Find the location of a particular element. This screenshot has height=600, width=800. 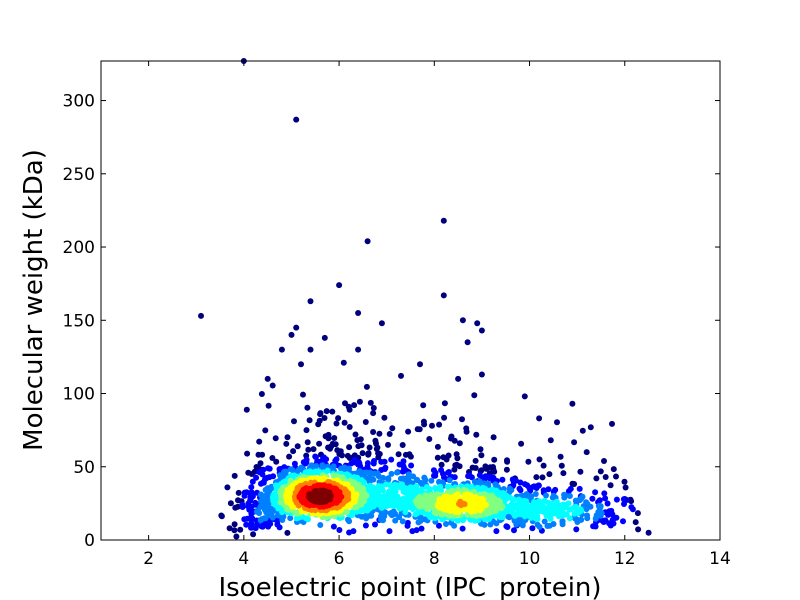

y-tick-label: 50 is located at coordinates (84, 468).